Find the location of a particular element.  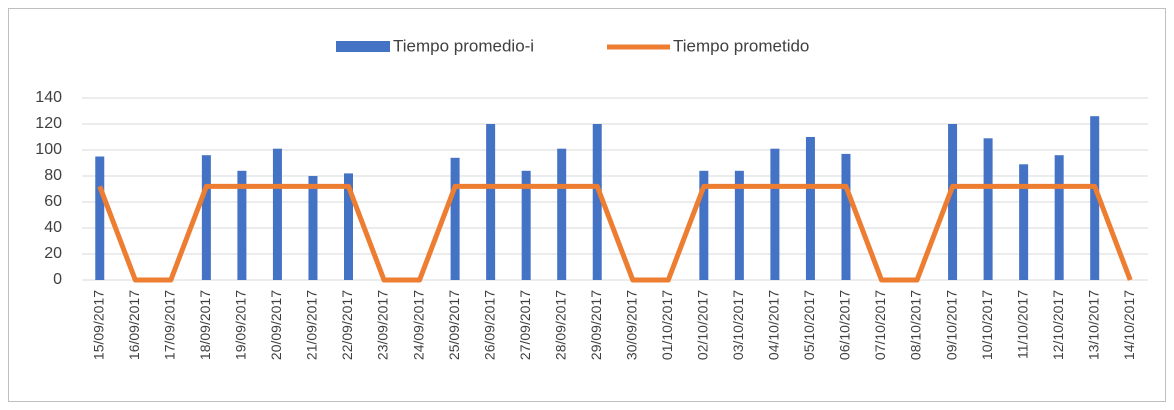

legend-label: Tiempo prometido is located at coordinates (741, 45).